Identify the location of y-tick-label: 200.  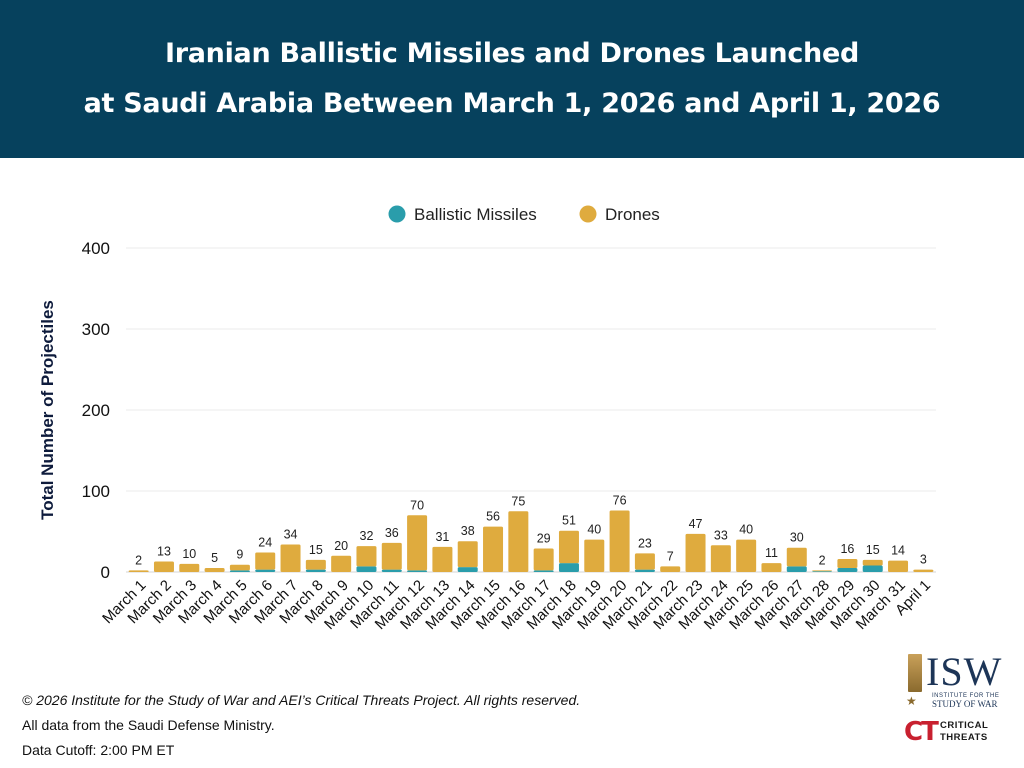
(96, 410).